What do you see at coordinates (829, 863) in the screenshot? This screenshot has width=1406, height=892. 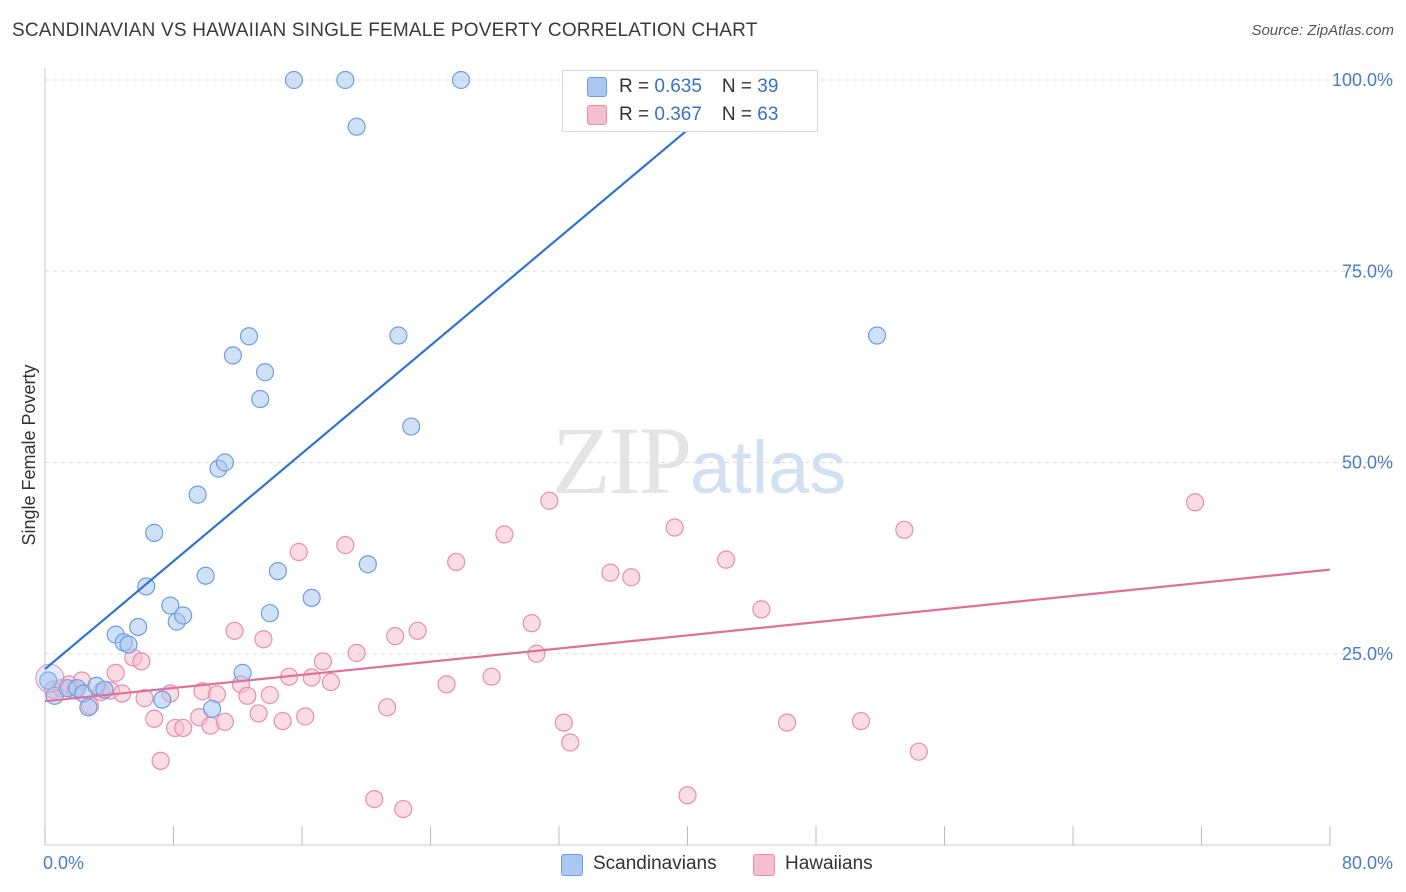 I see `legend-label-hawaiians: Hawaiians` at bounding box center [829, 863].